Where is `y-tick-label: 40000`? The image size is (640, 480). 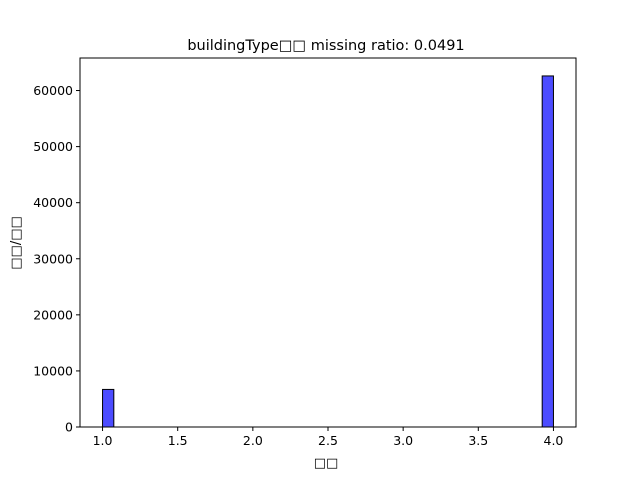 y-tick-label: 40000 is located at coordinates (53, 202).